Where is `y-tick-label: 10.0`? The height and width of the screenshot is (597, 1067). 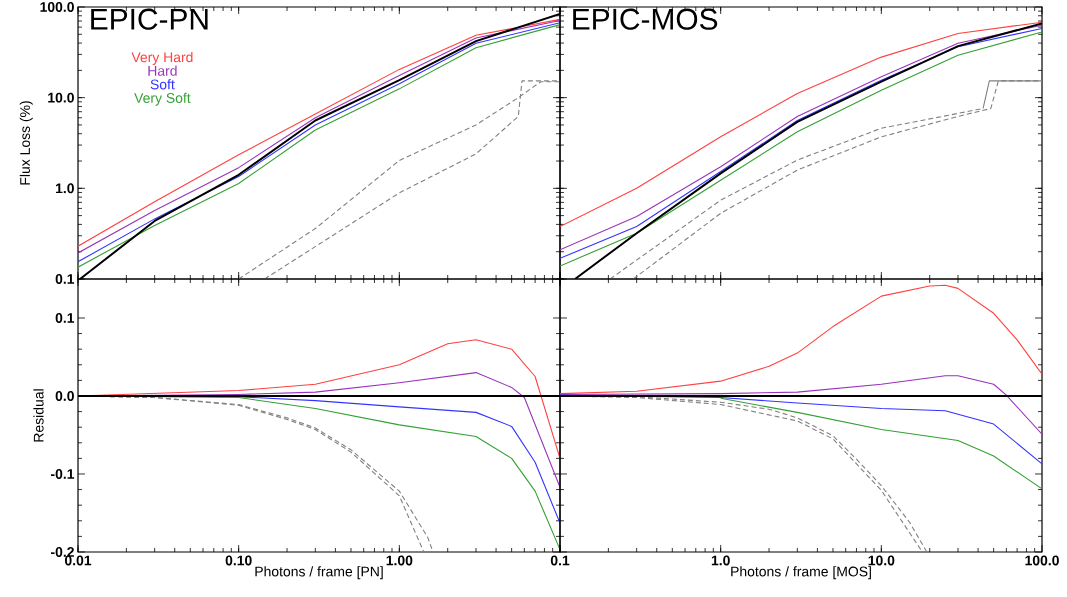 y-tick-label: 10.0 is located at coordinates (61, 97).